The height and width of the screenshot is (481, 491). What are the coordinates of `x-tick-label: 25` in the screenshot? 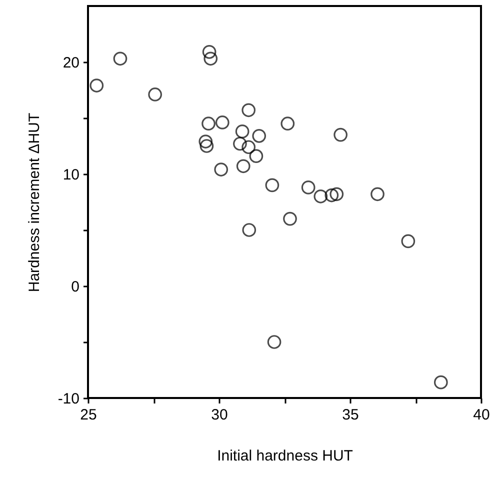 It's located at (88, 415).